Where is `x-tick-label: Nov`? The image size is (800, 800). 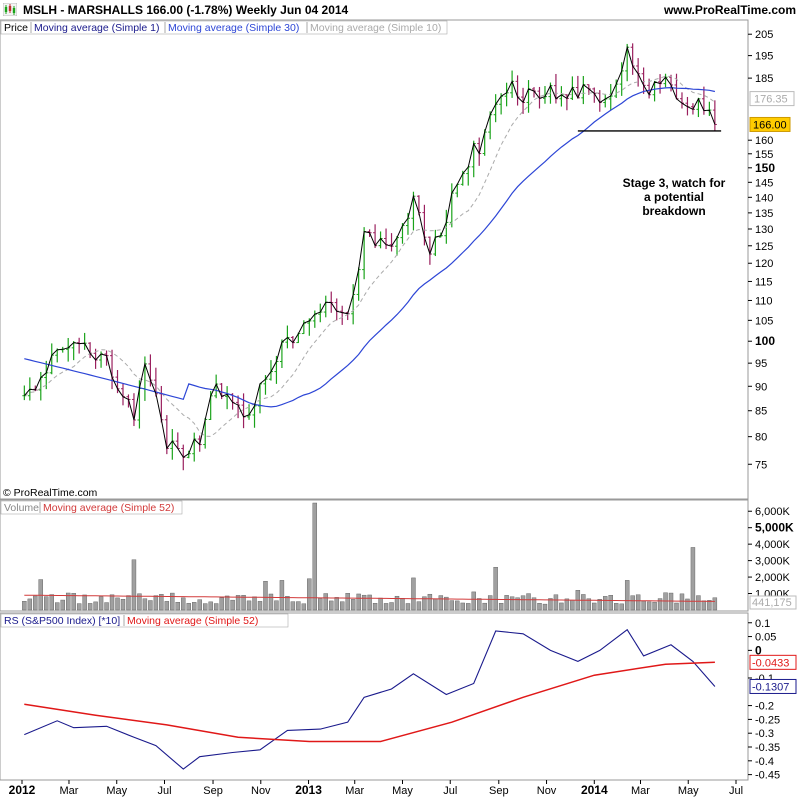 x-tick-label: Nov is located at coordinates (547, 791).